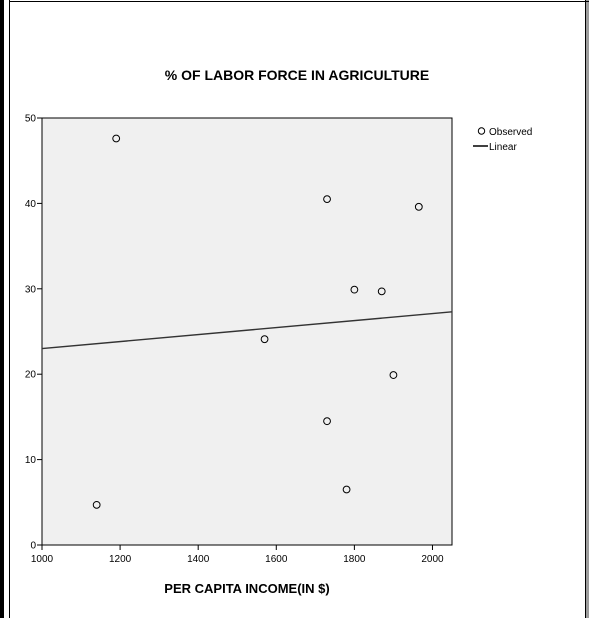  What do you see at coordinates (297, 75) in the screenshot?
I see `chart-title: % OF LABOR FORCE IN AGRICULTURE` at bounding box center [297, 75].